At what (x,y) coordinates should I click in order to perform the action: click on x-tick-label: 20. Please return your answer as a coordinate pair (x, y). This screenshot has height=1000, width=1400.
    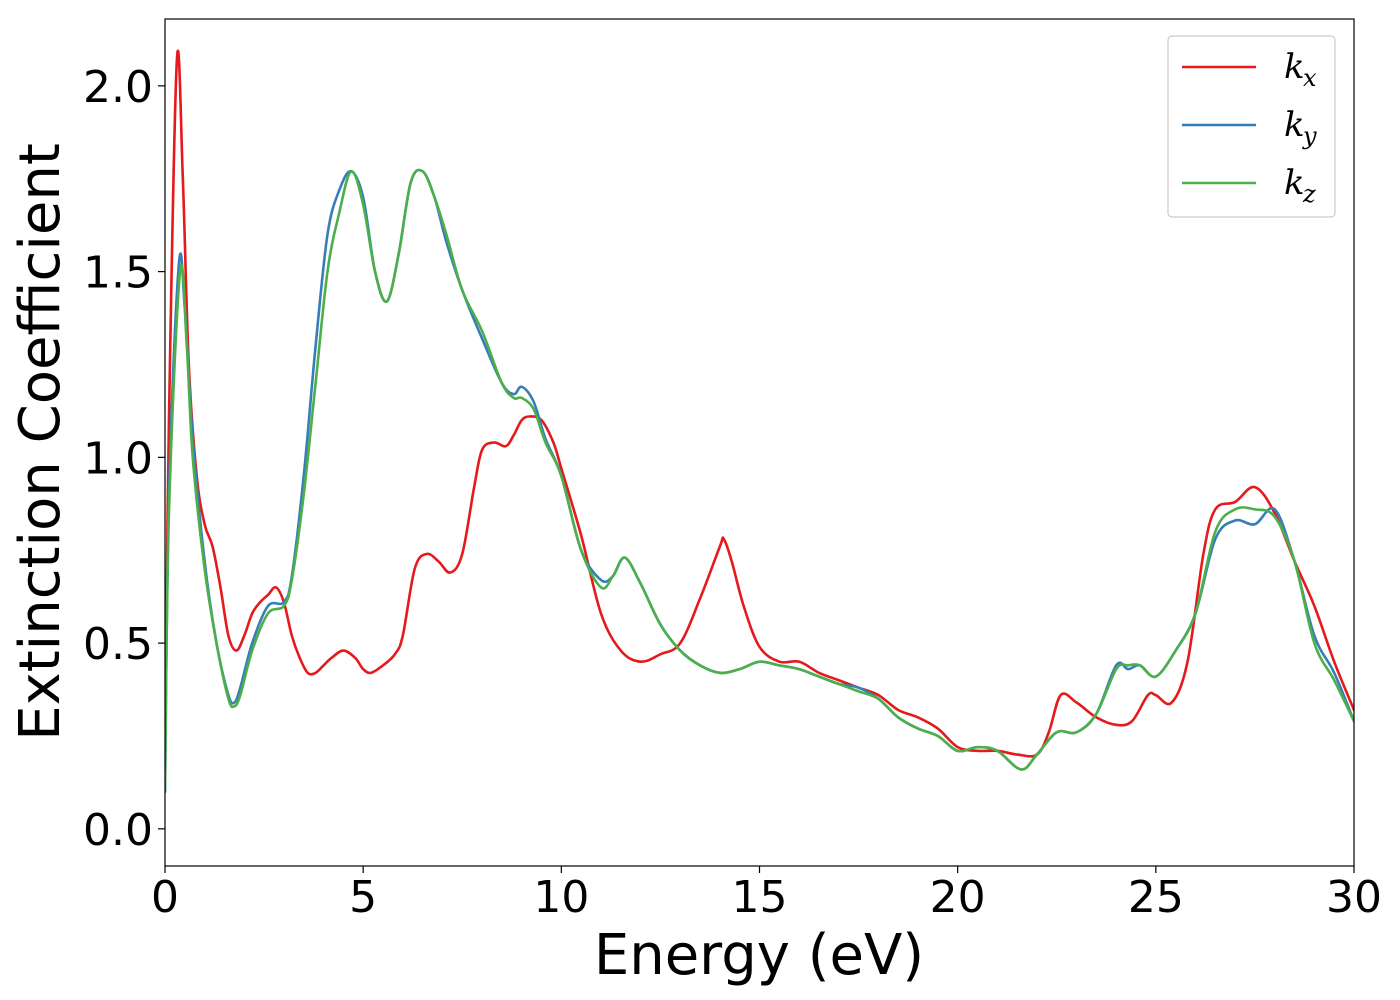
    Looking at the image, I should click on (958, 897).